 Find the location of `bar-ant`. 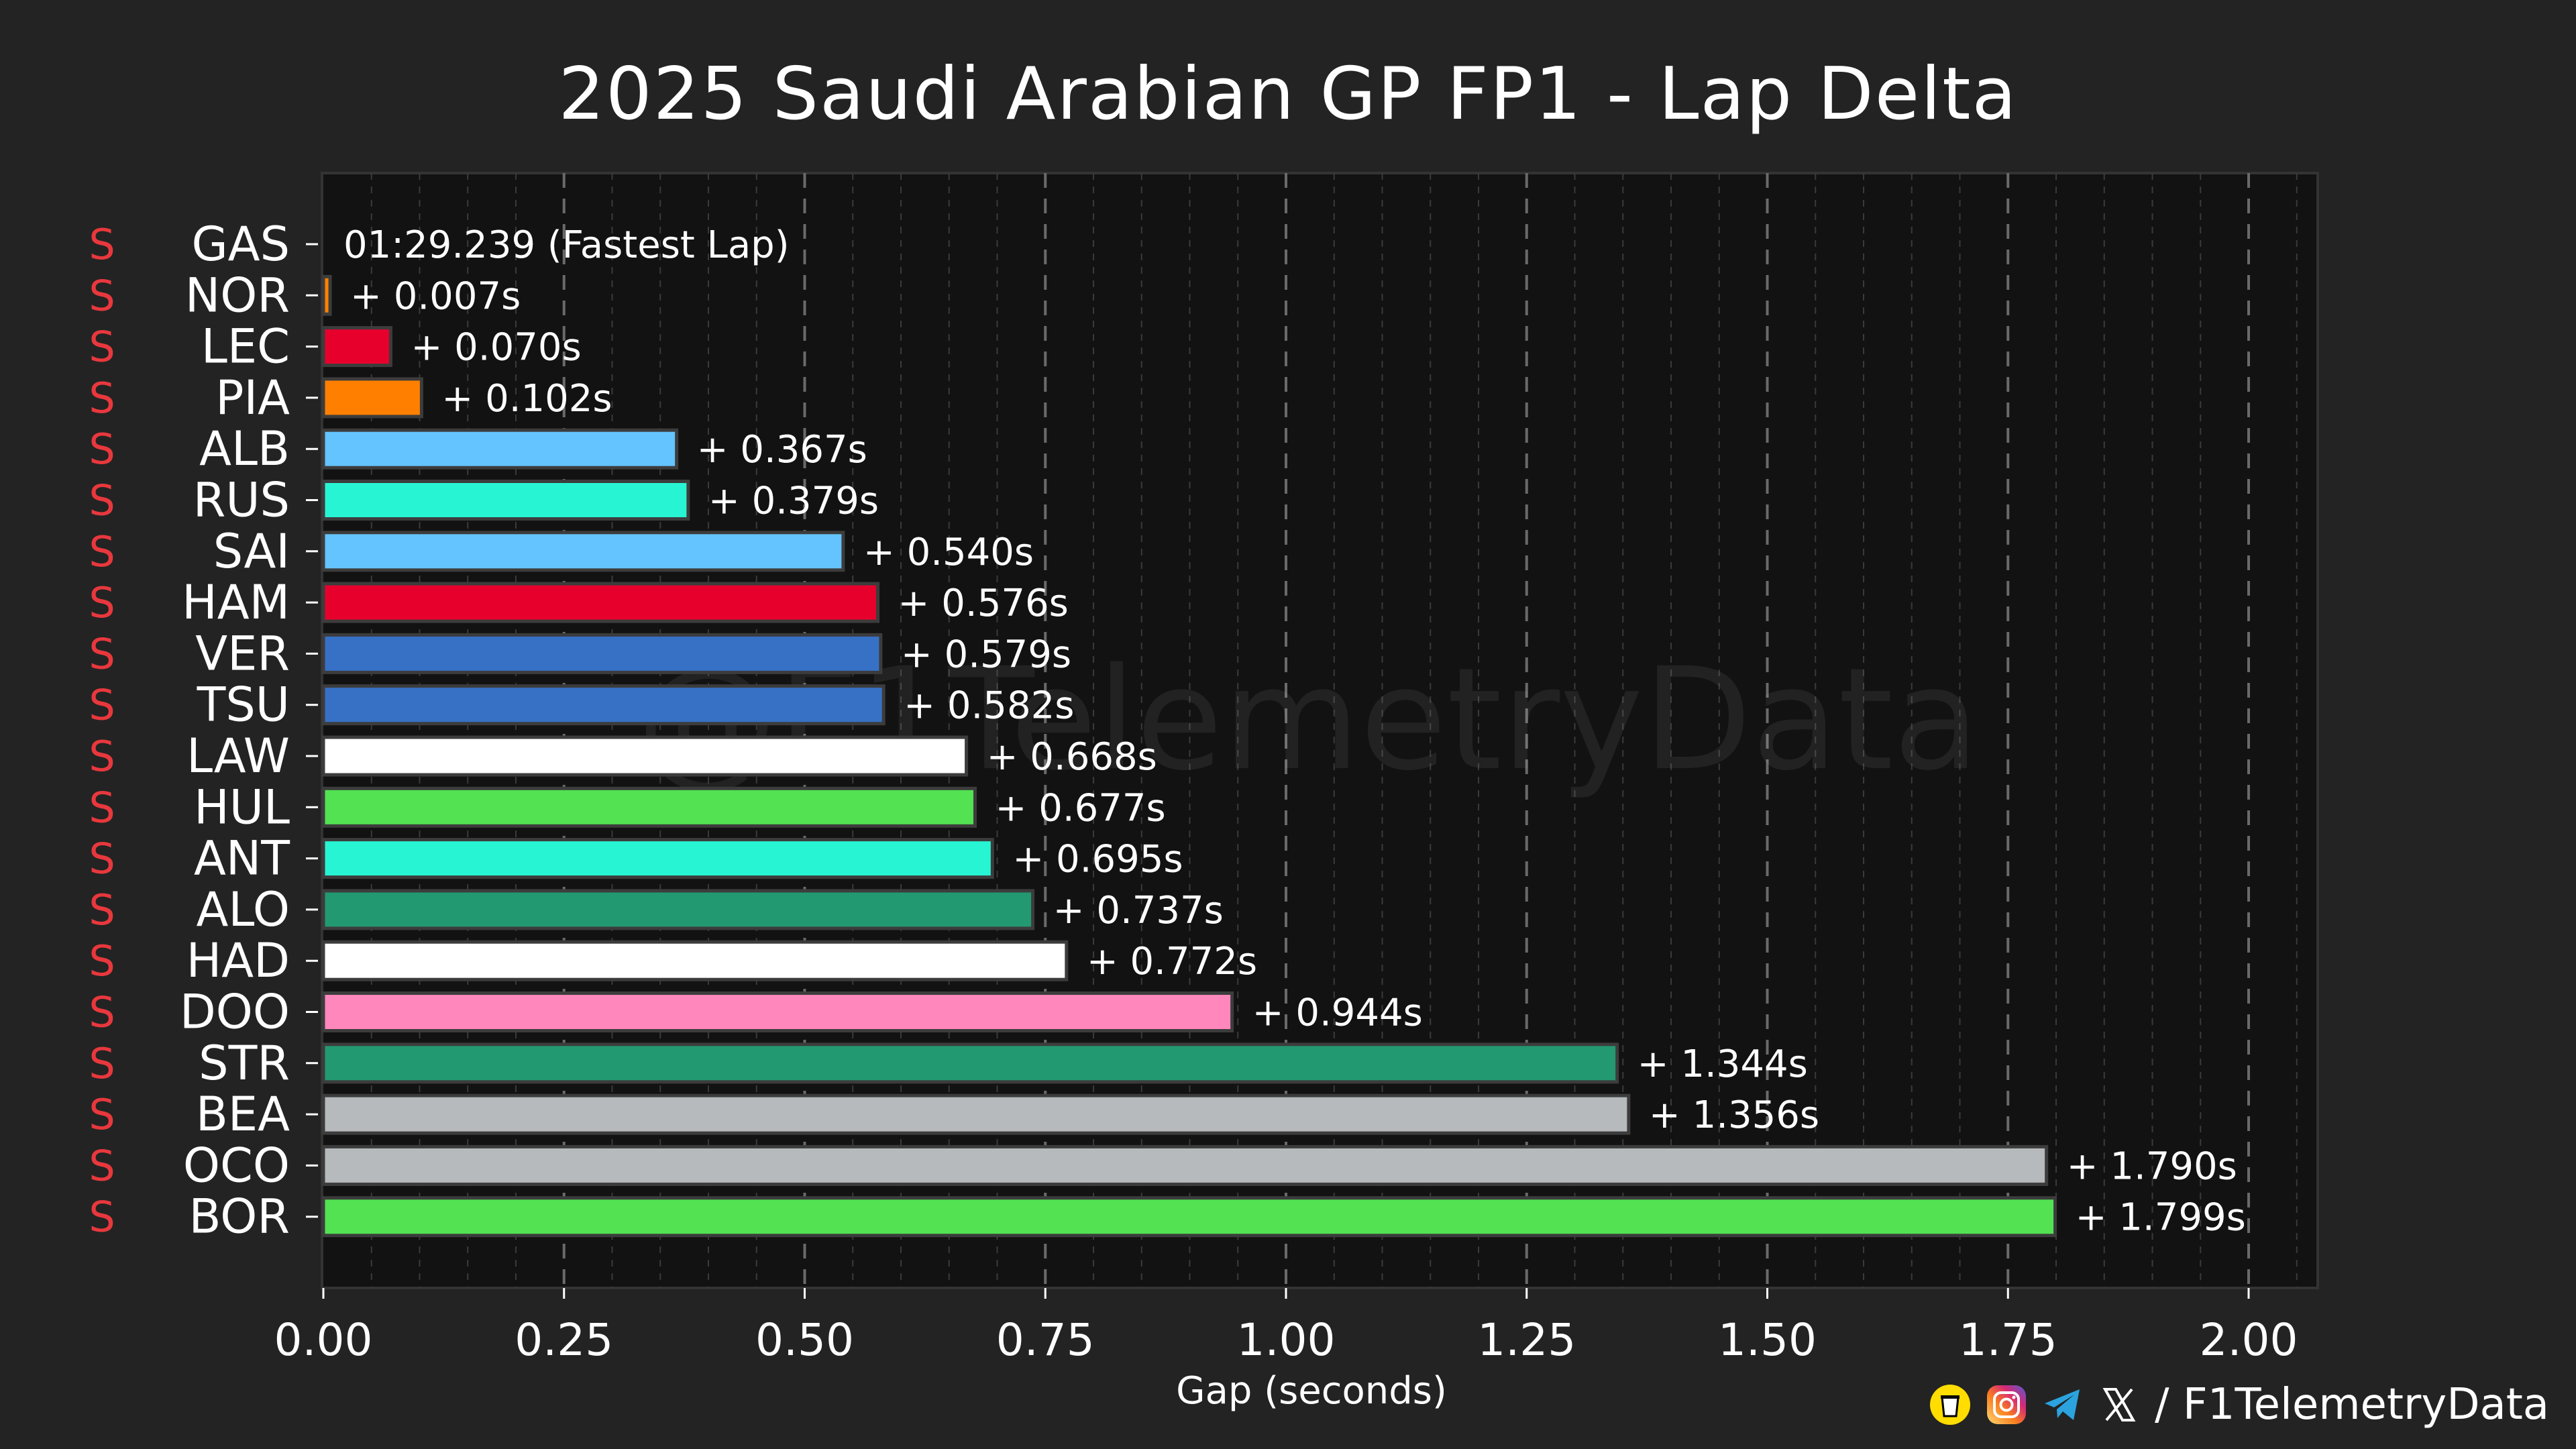

bar-ant is located at coordinates (657, 858).